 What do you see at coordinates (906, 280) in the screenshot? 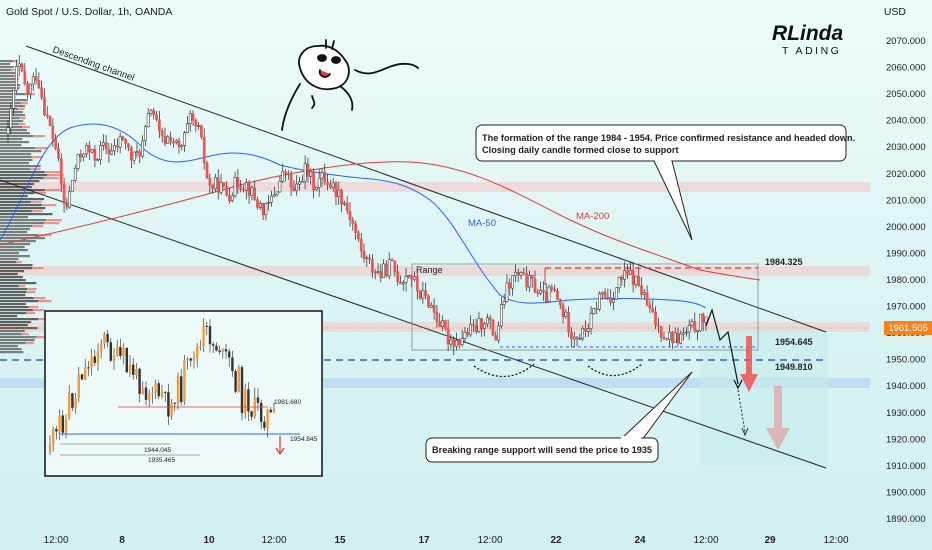
I see `y-tick-label: 1980.000` at bounding box center [906, 280].